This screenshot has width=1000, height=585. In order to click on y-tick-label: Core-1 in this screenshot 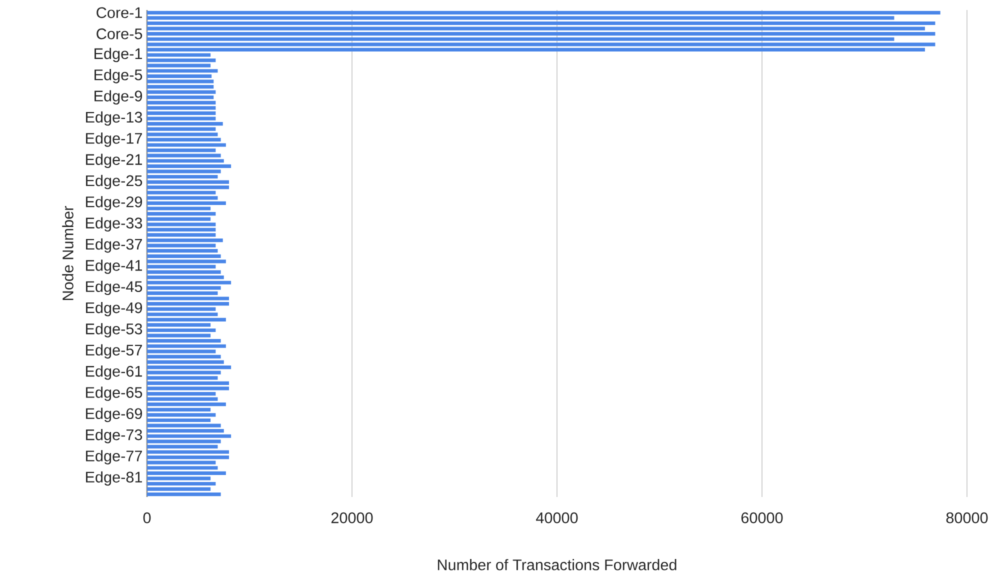, I will do `click(119, 12)`.